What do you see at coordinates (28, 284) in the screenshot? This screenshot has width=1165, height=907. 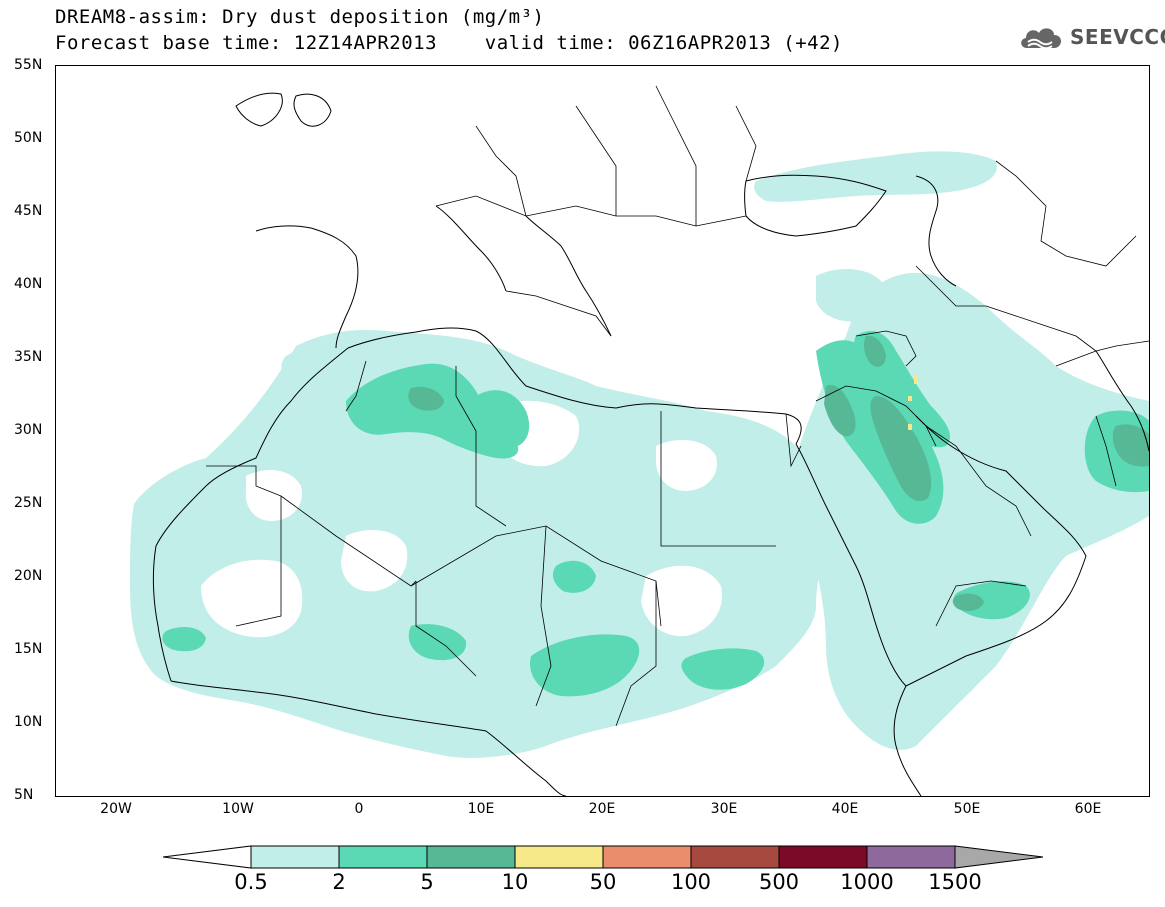 I see `lat-label-40n: 40N` at bounding box center [28, 284].